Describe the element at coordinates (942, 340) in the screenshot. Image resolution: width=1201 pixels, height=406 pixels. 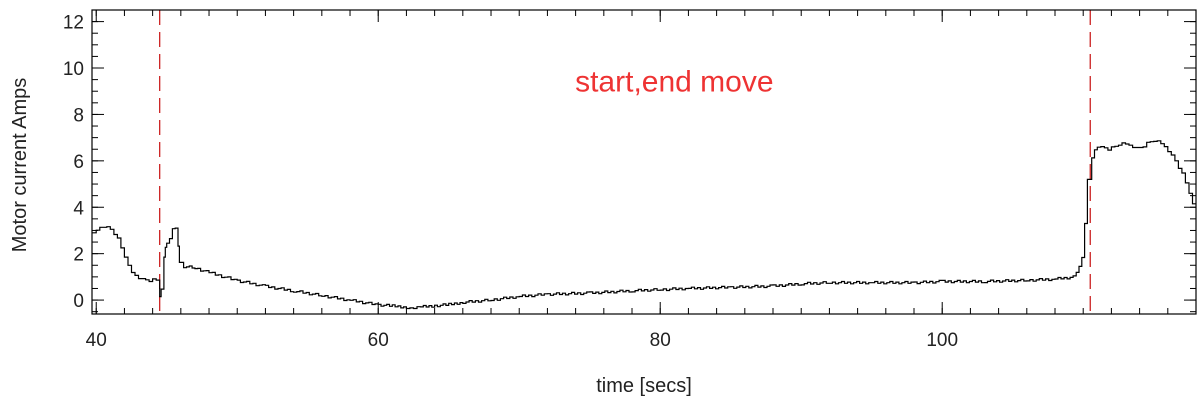
I see `x-tick-label: 100` at that location.